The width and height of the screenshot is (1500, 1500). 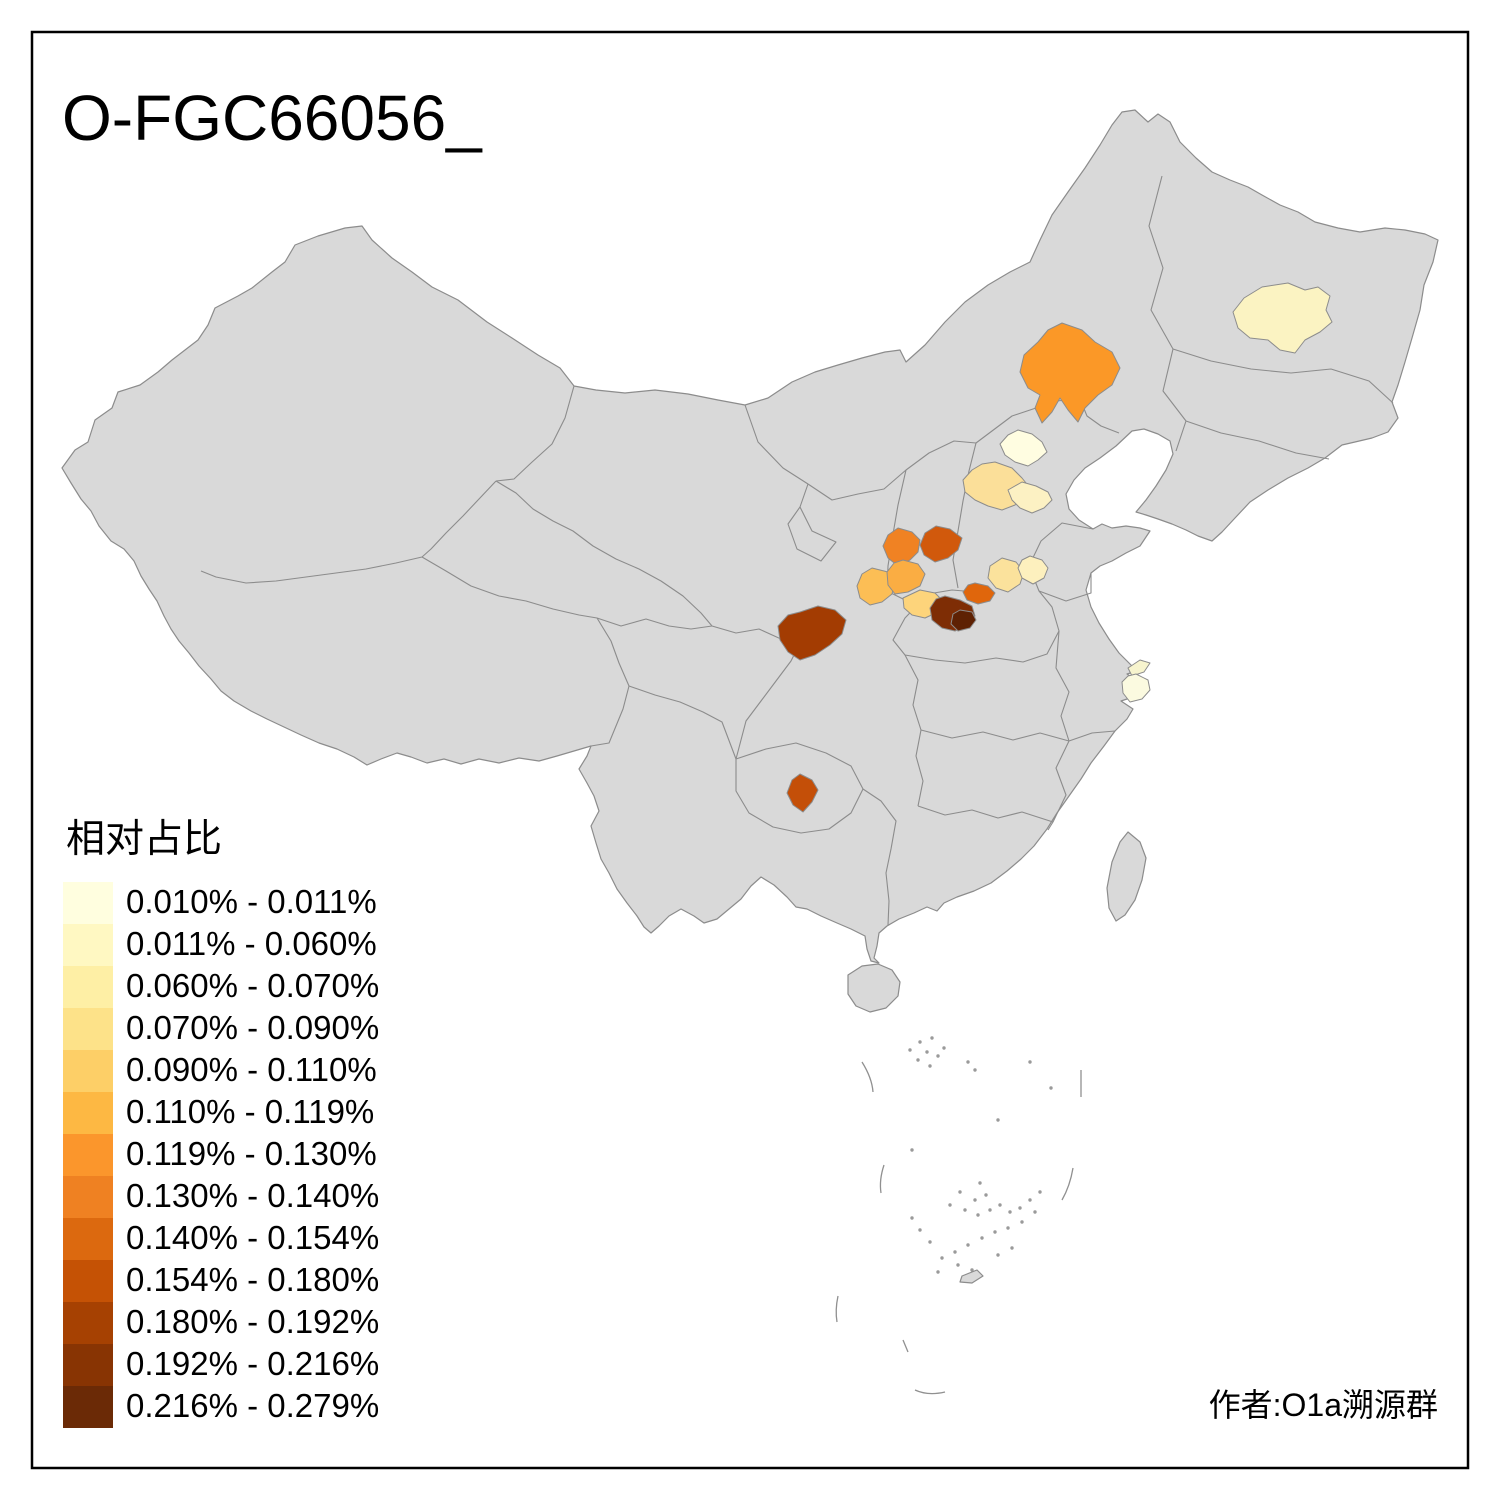 What do you see at coordinates (252, 1195) in the screenshot?
I see `legend-label-7: 0.130% - 0.140%` at bounding box center [252, 1195].